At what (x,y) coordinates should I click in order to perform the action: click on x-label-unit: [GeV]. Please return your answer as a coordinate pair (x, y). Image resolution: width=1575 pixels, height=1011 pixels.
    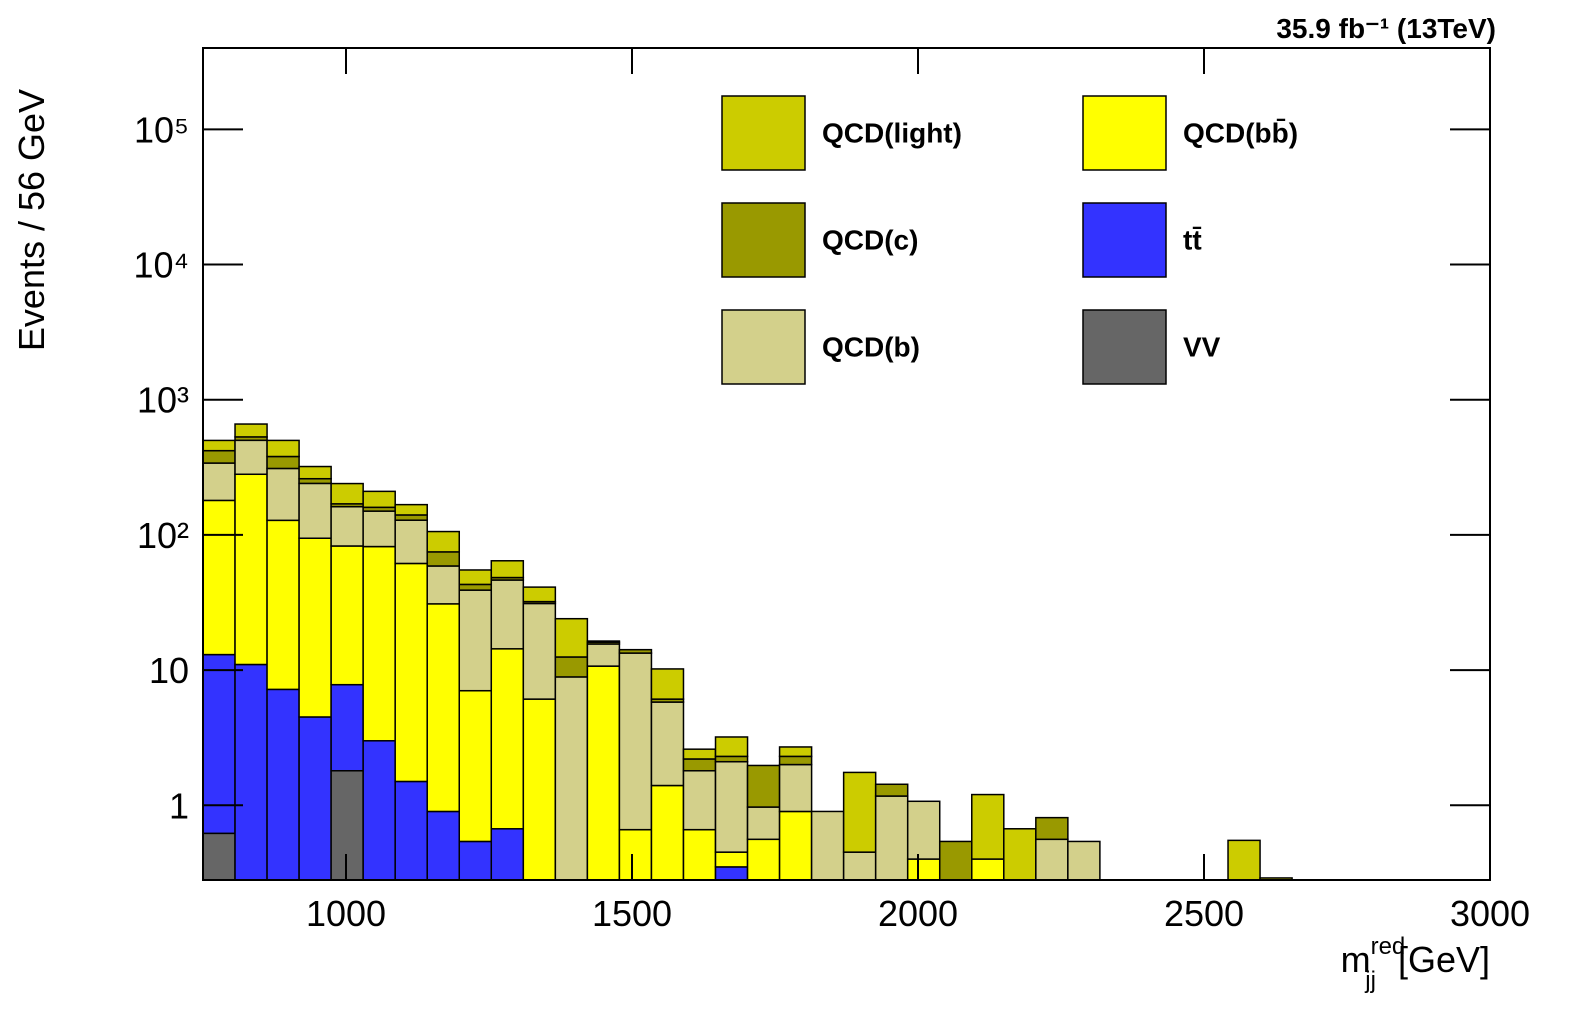
    Looking at the image, I should click on (1444, 959).